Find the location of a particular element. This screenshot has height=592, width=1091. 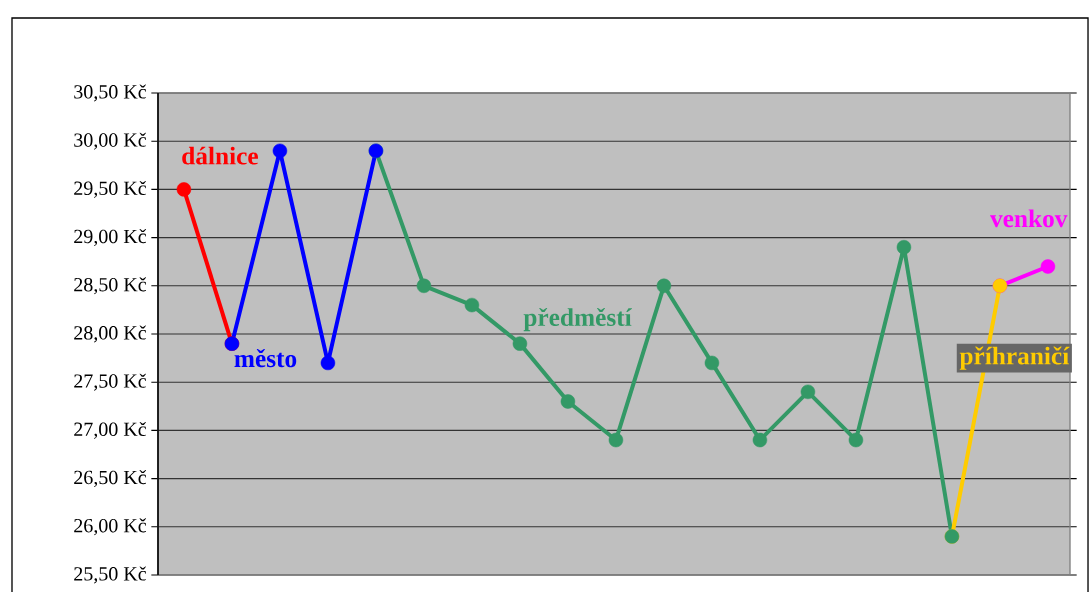

y-tick-label: 28,00 Kč is located at coordinates (110, 334).